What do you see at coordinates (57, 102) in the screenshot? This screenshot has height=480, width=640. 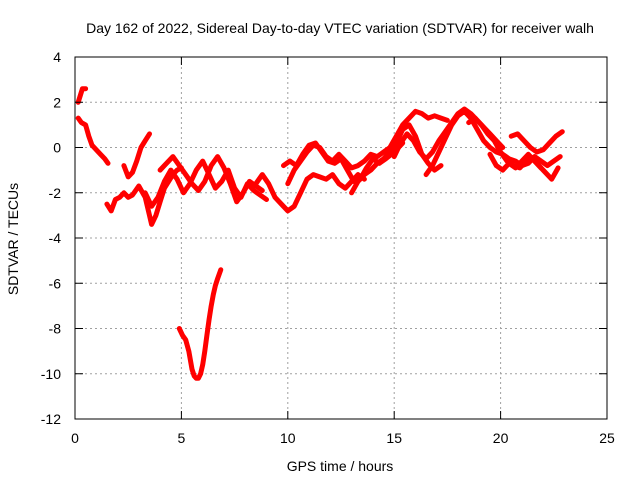 I see `y-tick-label: 2` at bounding box center [57, 102].